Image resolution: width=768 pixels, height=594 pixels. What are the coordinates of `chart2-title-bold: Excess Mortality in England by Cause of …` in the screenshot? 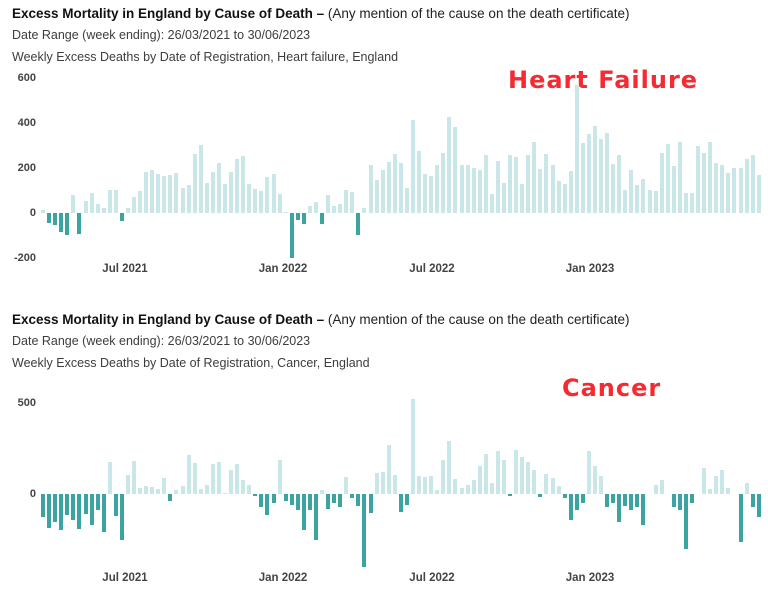 It's located at (168, 319).